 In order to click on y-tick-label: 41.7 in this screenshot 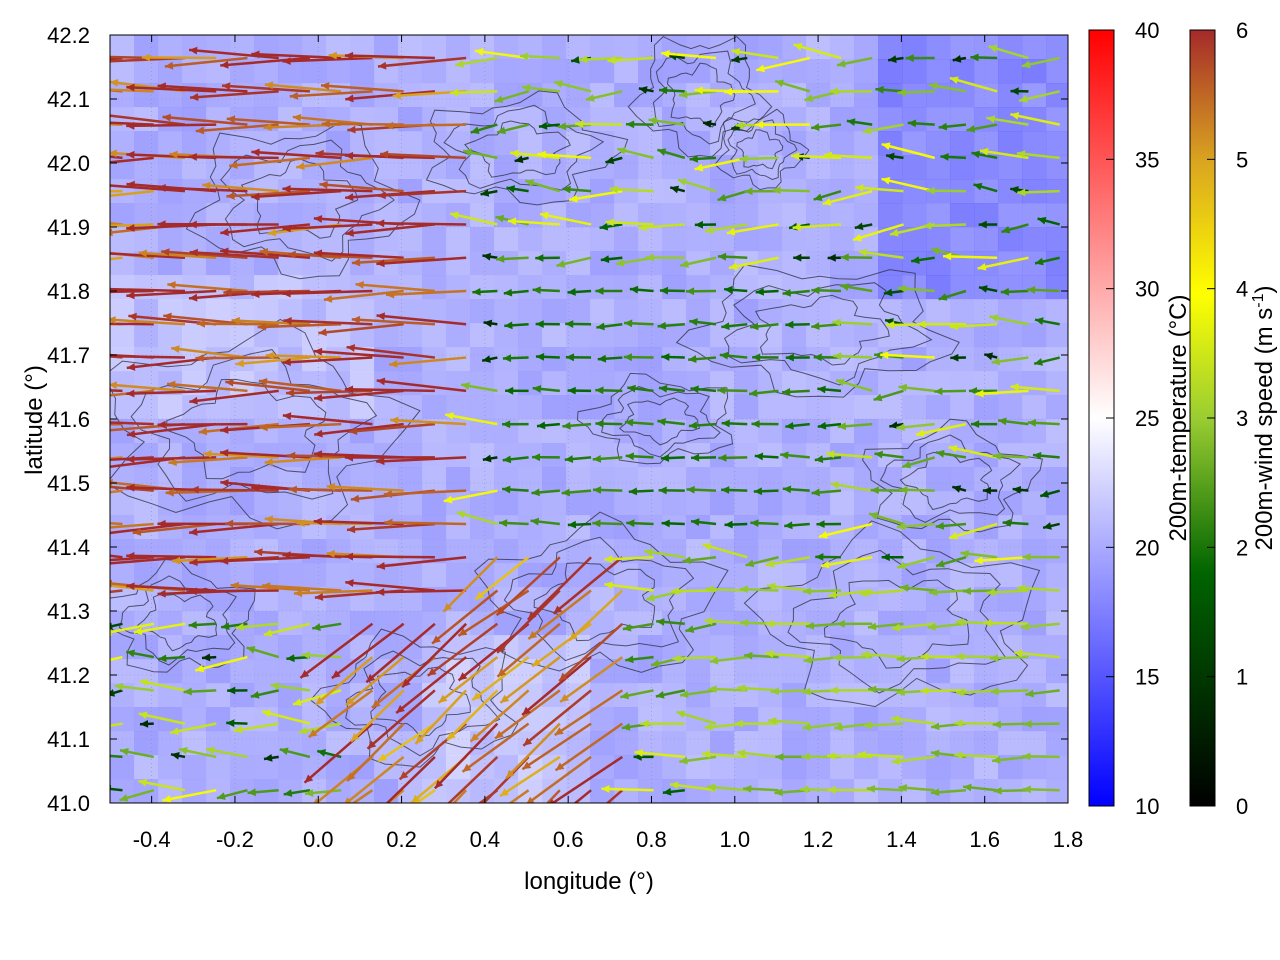, I will do `click(68, 355)`.